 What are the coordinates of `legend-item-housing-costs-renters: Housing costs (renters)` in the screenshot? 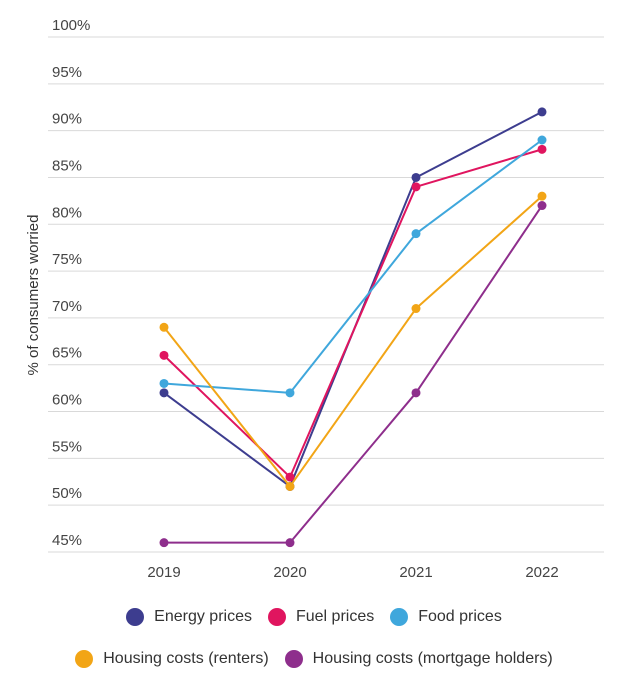 It's located at (172, 659).